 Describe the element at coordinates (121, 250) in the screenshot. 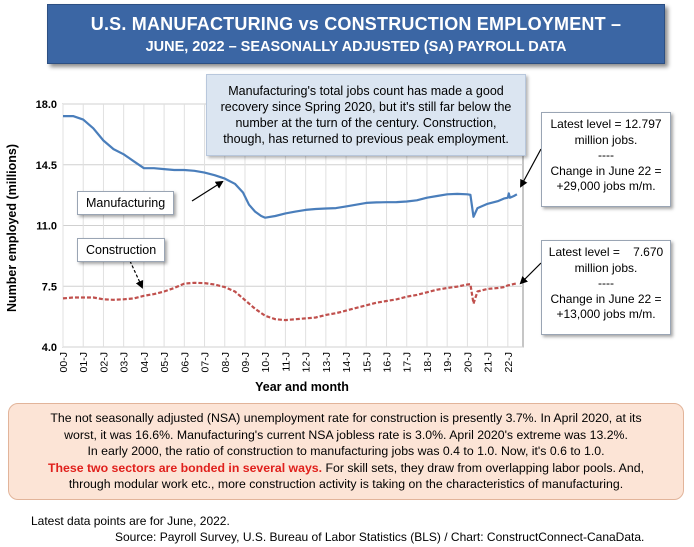

I see `construction-series-label: Construction` at that location.